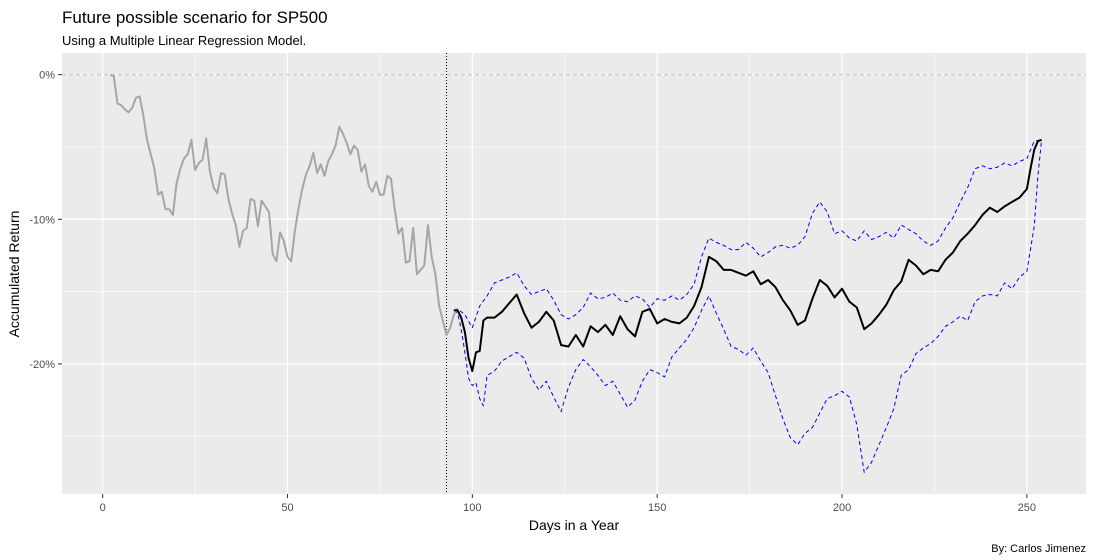 The height and width of the screenshot is (560, 1094). I want to click on y-axis-title: Accumulated Return, so click(14, 274).